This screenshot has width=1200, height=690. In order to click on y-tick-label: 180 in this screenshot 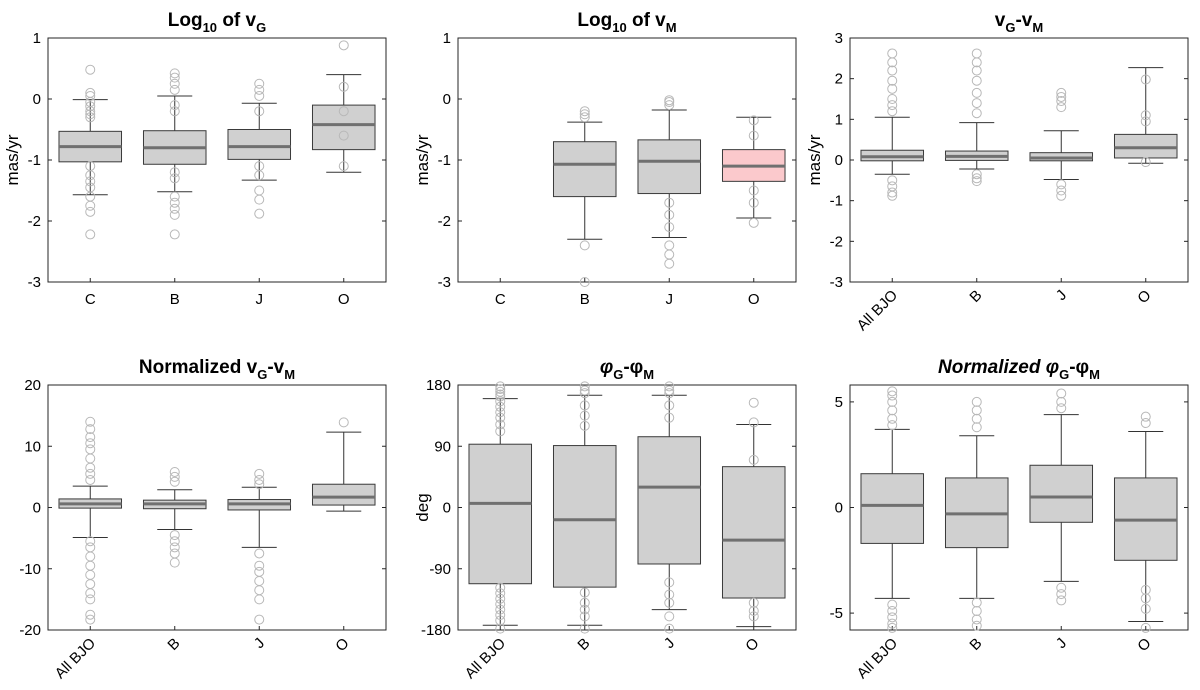, I will do `click(438, 385)`.